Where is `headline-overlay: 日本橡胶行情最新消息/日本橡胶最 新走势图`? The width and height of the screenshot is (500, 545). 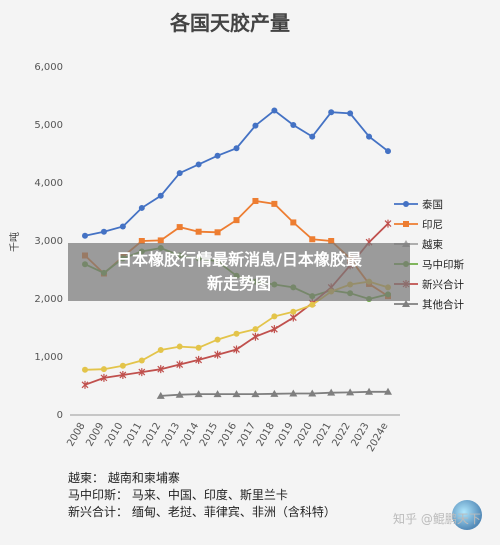 headline-overlay: 日本橡胶行情最新消息/日本橡胶最 新走势图 is located at coordinates (239, 272).